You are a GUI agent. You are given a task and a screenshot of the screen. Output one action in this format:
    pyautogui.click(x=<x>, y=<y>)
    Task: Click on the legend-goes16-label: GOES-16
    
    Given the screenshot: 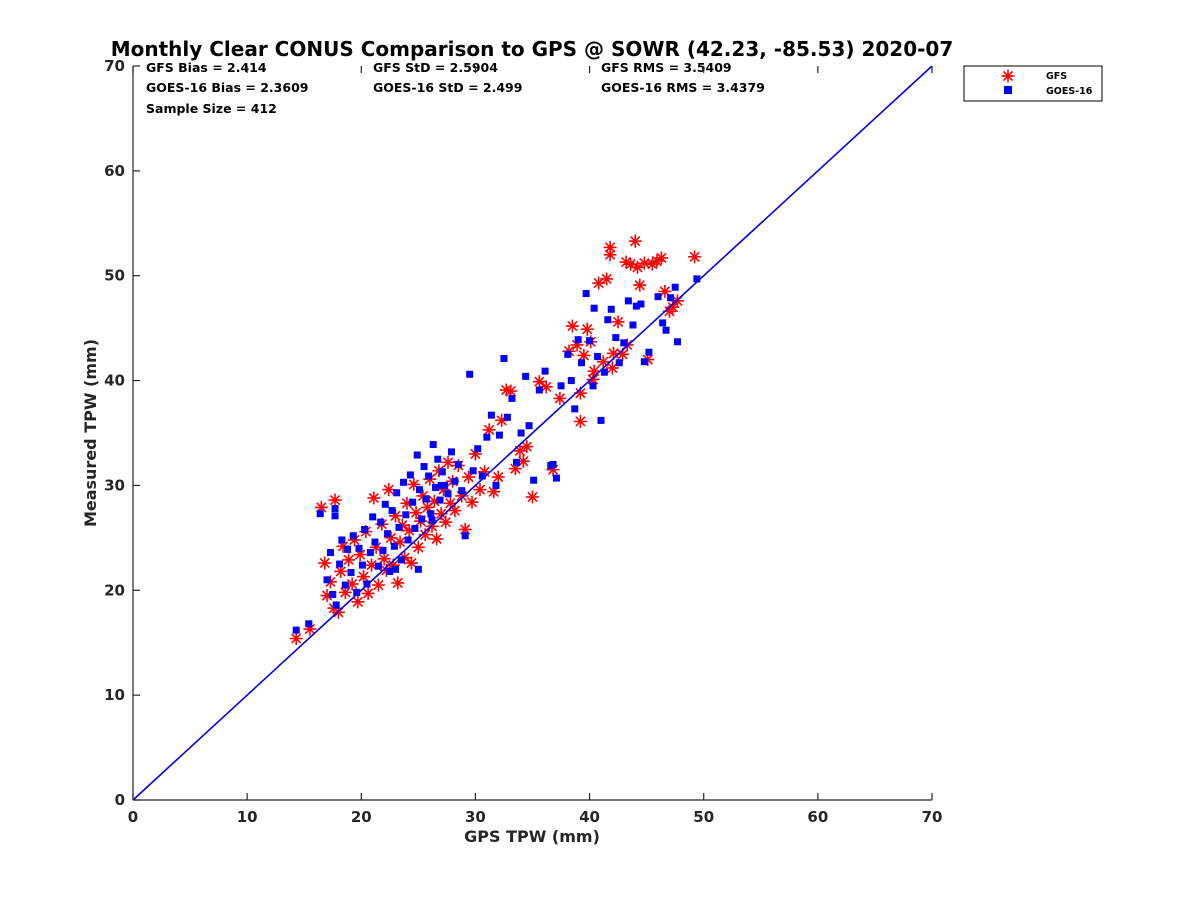 What is the action you would take?
    pyautogui.click(x=1069, y=91)
    